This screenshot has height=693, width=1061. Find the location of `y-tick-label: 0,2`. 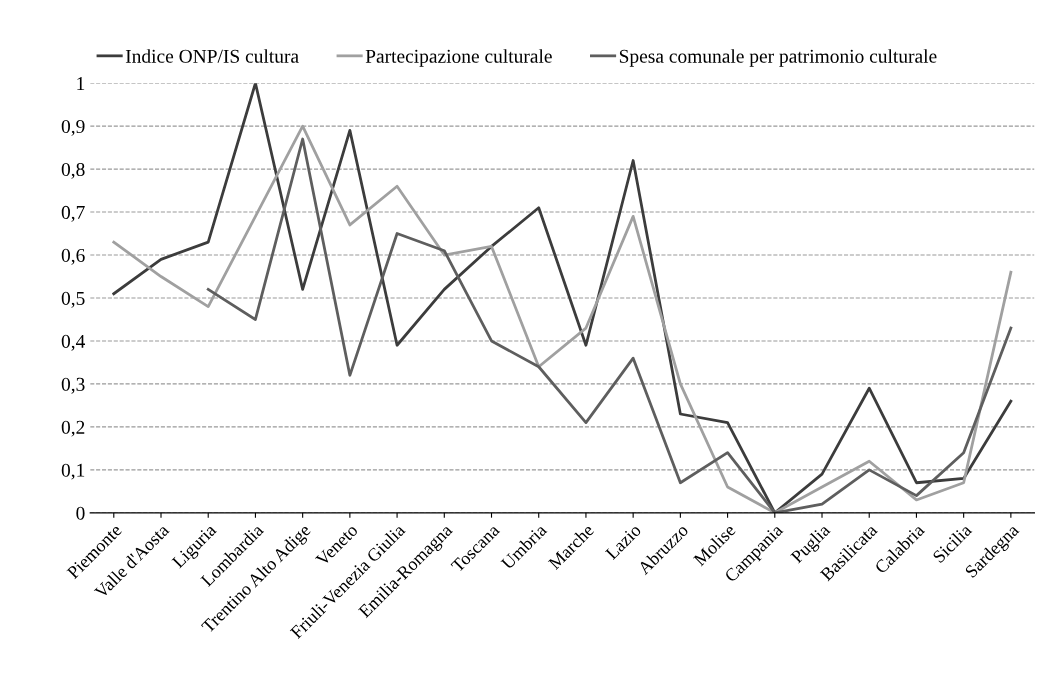

y-tick-label: 0,2 is located at coordinates (73, 428).